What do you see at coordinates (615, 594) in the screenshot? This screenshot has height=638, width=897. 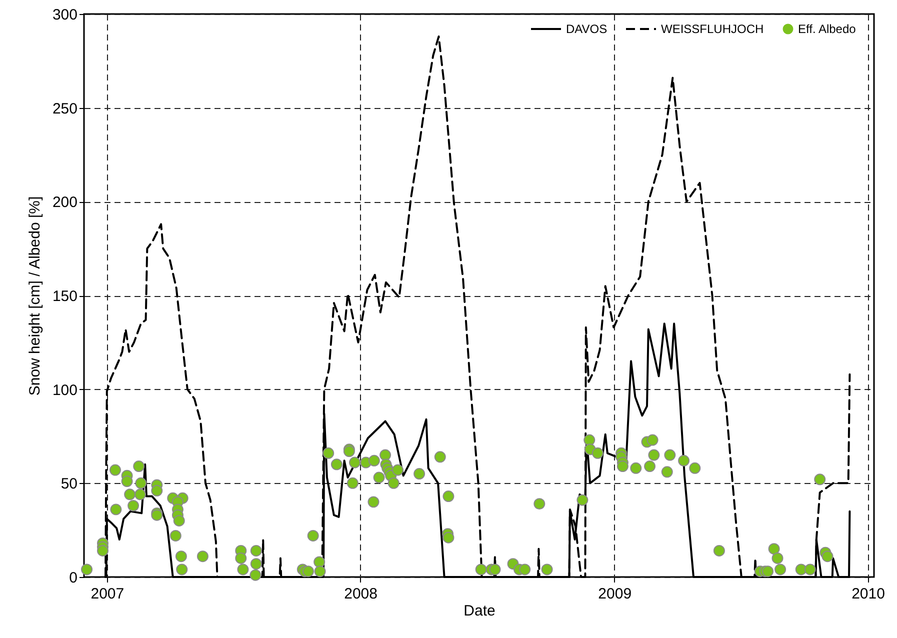 I see `x-tick-label: 2009` at bounding box center [615, 594].